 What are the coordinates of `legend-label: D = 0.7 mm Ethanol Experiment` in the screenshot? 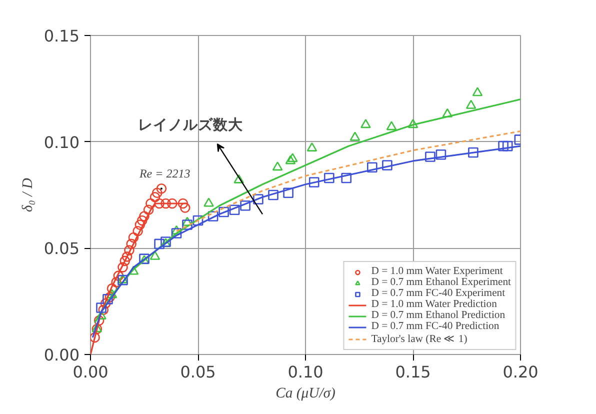 It's located at (441, 282).